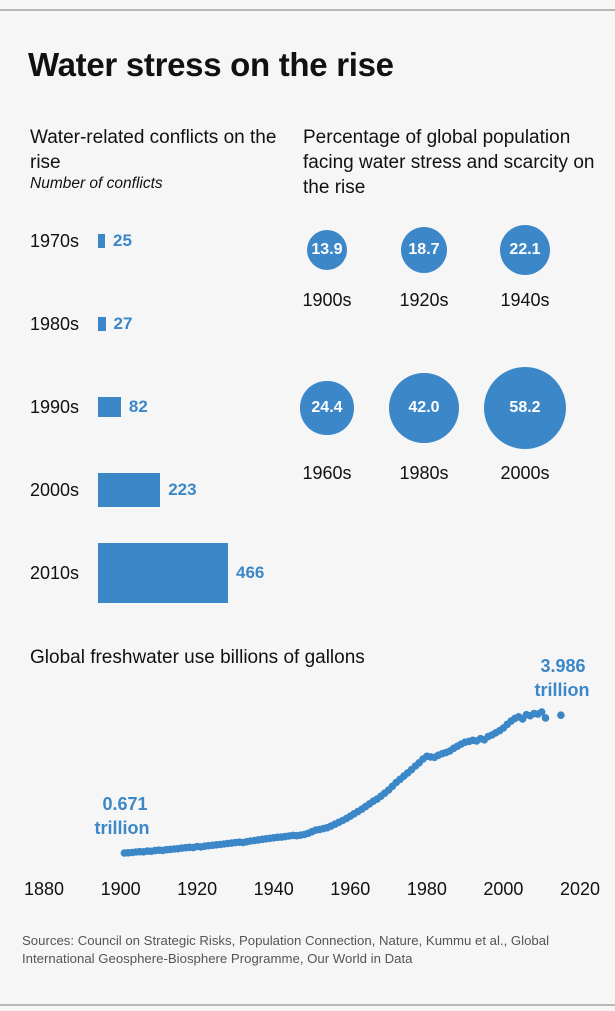 Image resolution: width=615 pixels, height=1011 pixels. Describe the element at coordinates (138, 406) in the screenshot. I see `bar-value-label: 82` at that location.